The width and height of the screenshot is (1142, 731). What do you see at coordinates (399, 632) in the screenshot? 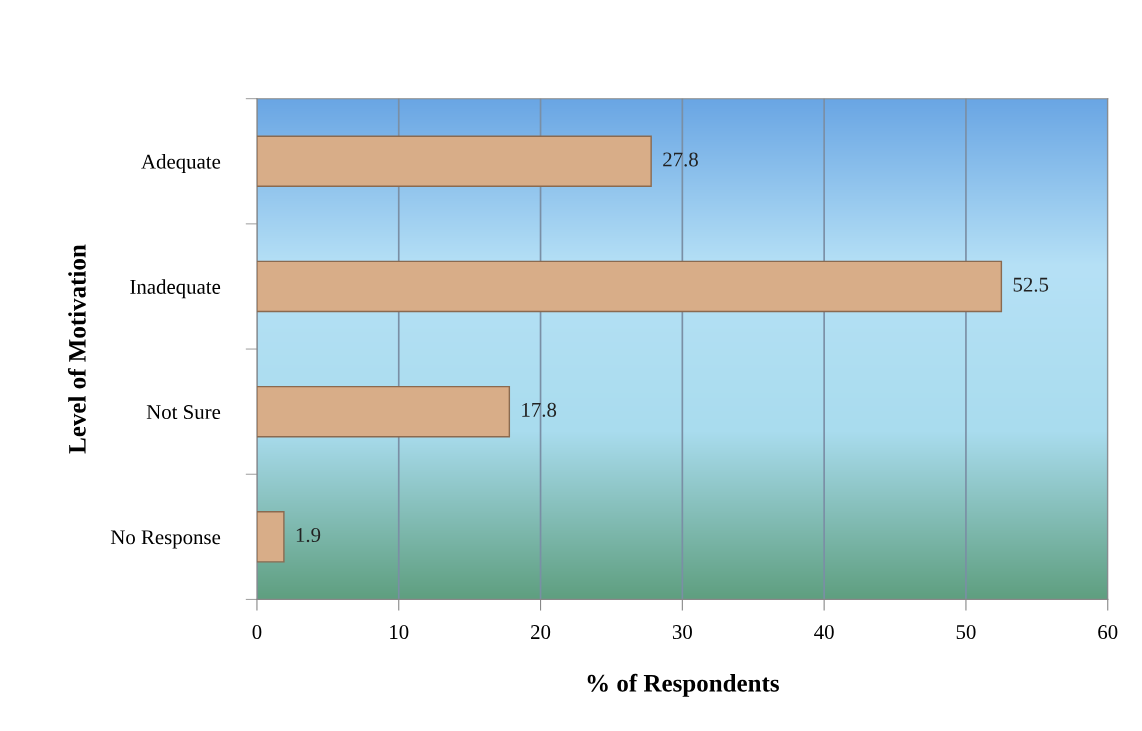
I see `x-tick-label: 10` at bounding box center [399, 632].